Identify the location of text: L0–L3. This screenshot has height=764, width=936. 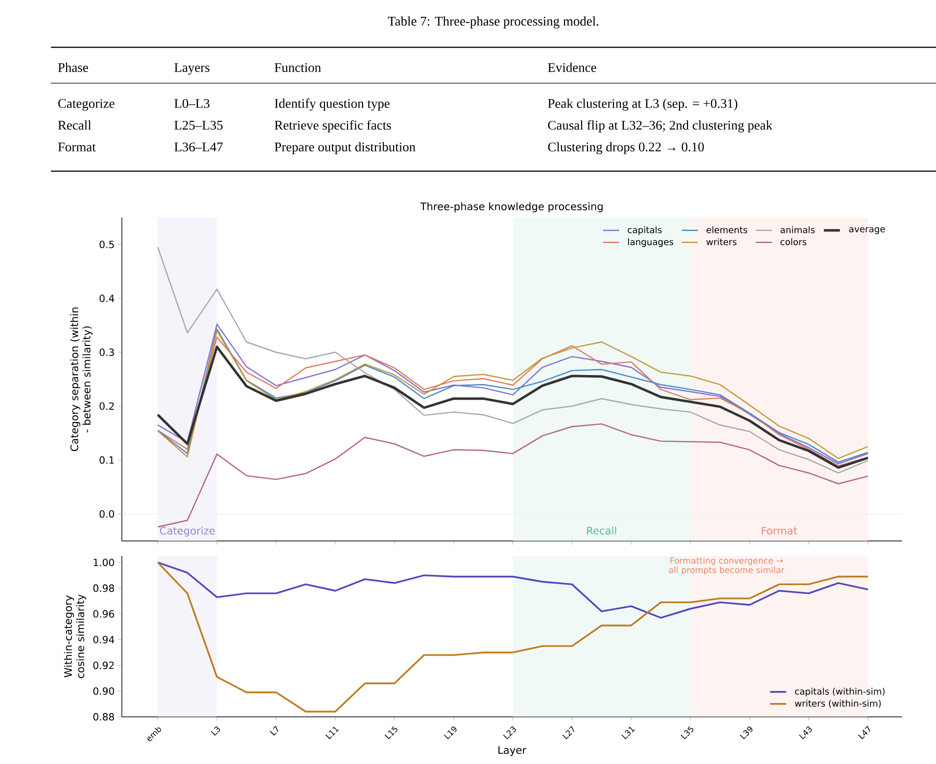
(192, 103).